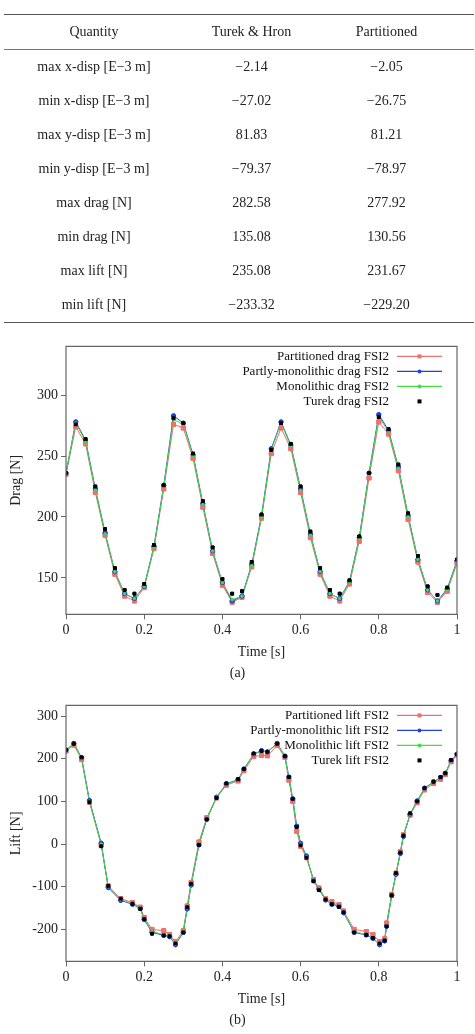 Image resolution: width=475 pixels, height=1034 pixels. I want to click on y-axis-title: Lift [N], so click(16, 833).